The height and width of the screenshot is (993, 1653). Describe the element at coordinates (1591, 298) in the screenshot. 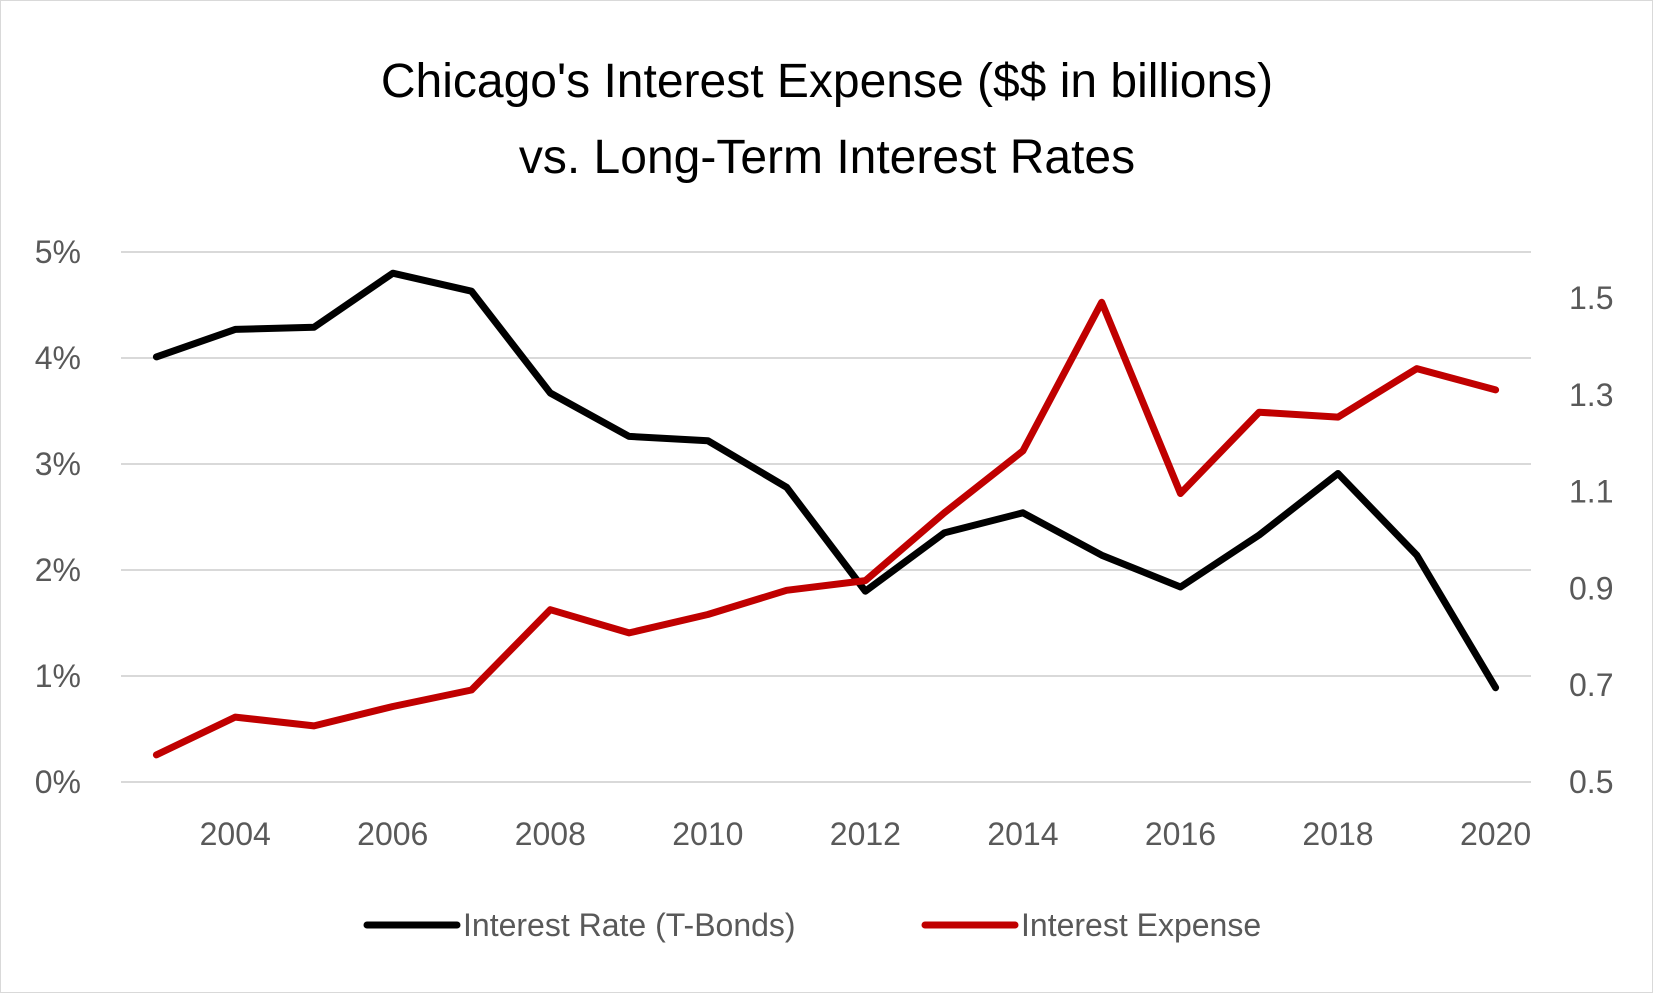

I see `right-y-tick-label: 1.5` at that location.